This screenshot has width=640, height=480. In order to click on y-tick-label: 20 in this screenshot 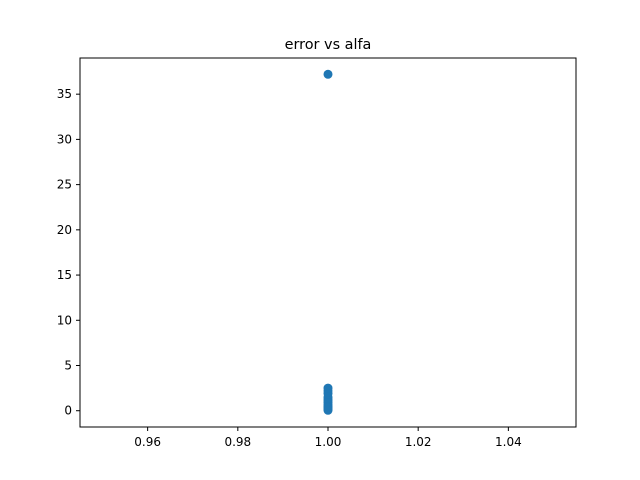, I will do `click(64, 230)`.